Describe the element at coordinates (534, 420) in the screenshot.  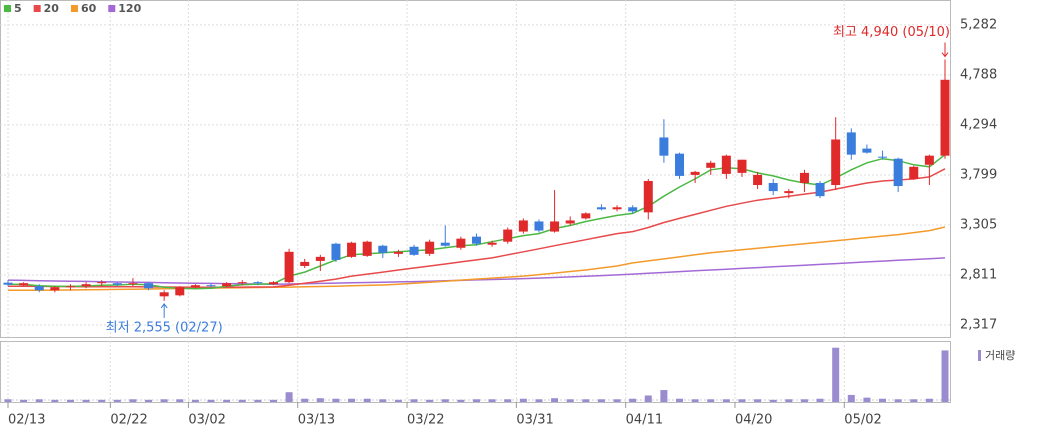
I see `x-tick-label: 03/31` at that location.